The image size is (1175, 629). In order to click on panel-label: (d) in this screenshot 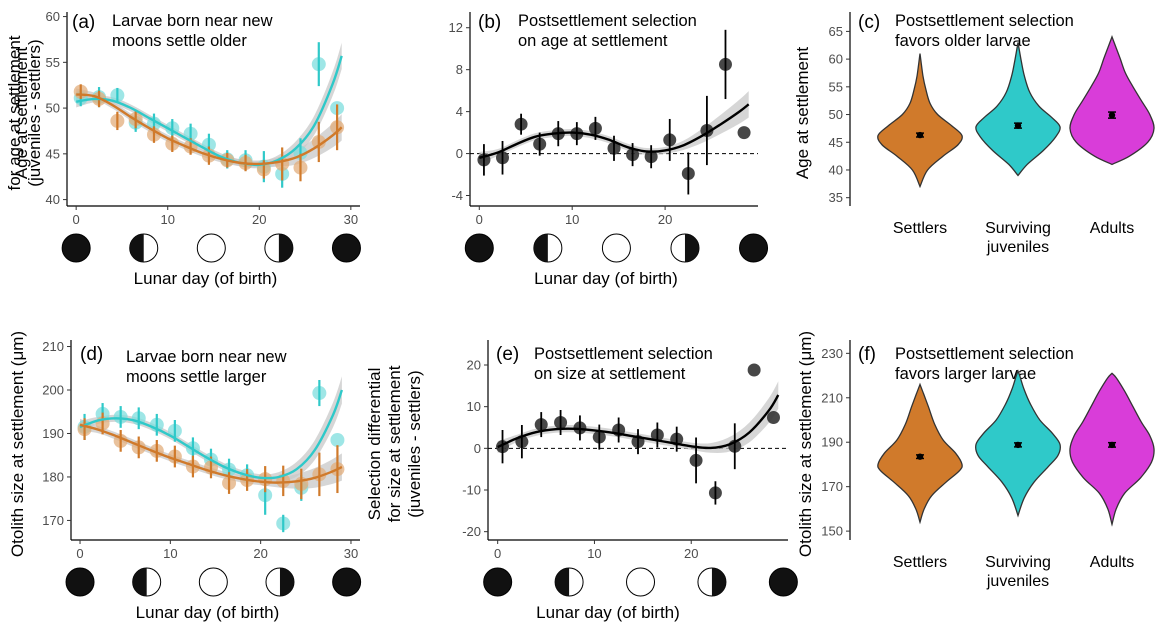, I will do `click(91, 354)`.